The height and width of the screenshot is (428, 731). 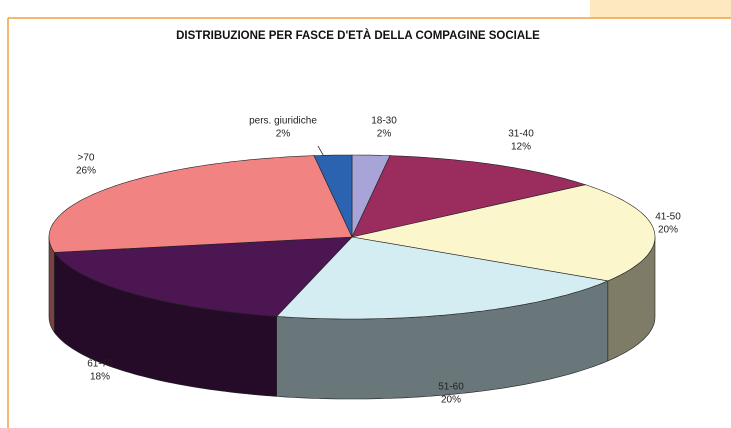 What do you see at coordinates (100, 364) in the screenshot?
I see `slice-label: 61-70` at bounding box center [100, 364].